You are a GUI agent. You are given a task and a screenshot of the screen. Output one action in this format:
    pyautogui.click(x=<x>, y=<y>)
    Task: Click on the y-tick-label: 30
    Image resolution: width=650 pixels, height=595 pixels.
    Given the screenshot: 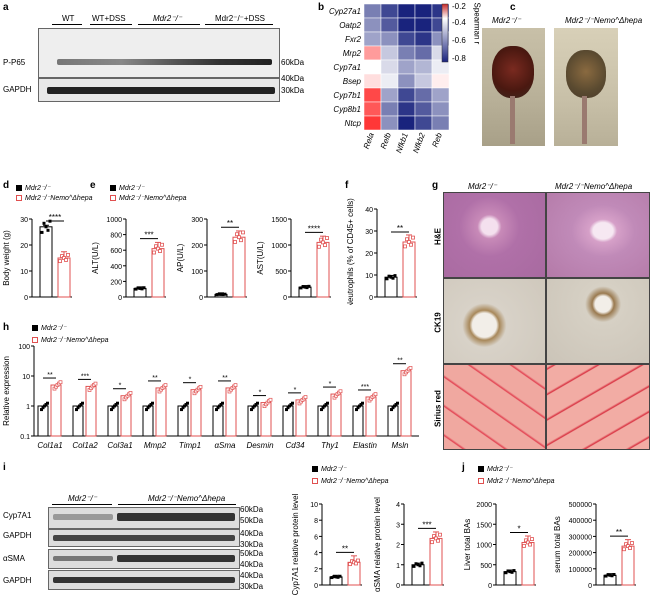 What is the action you would take?
    pyautogui.click(x=24, y=220)
    